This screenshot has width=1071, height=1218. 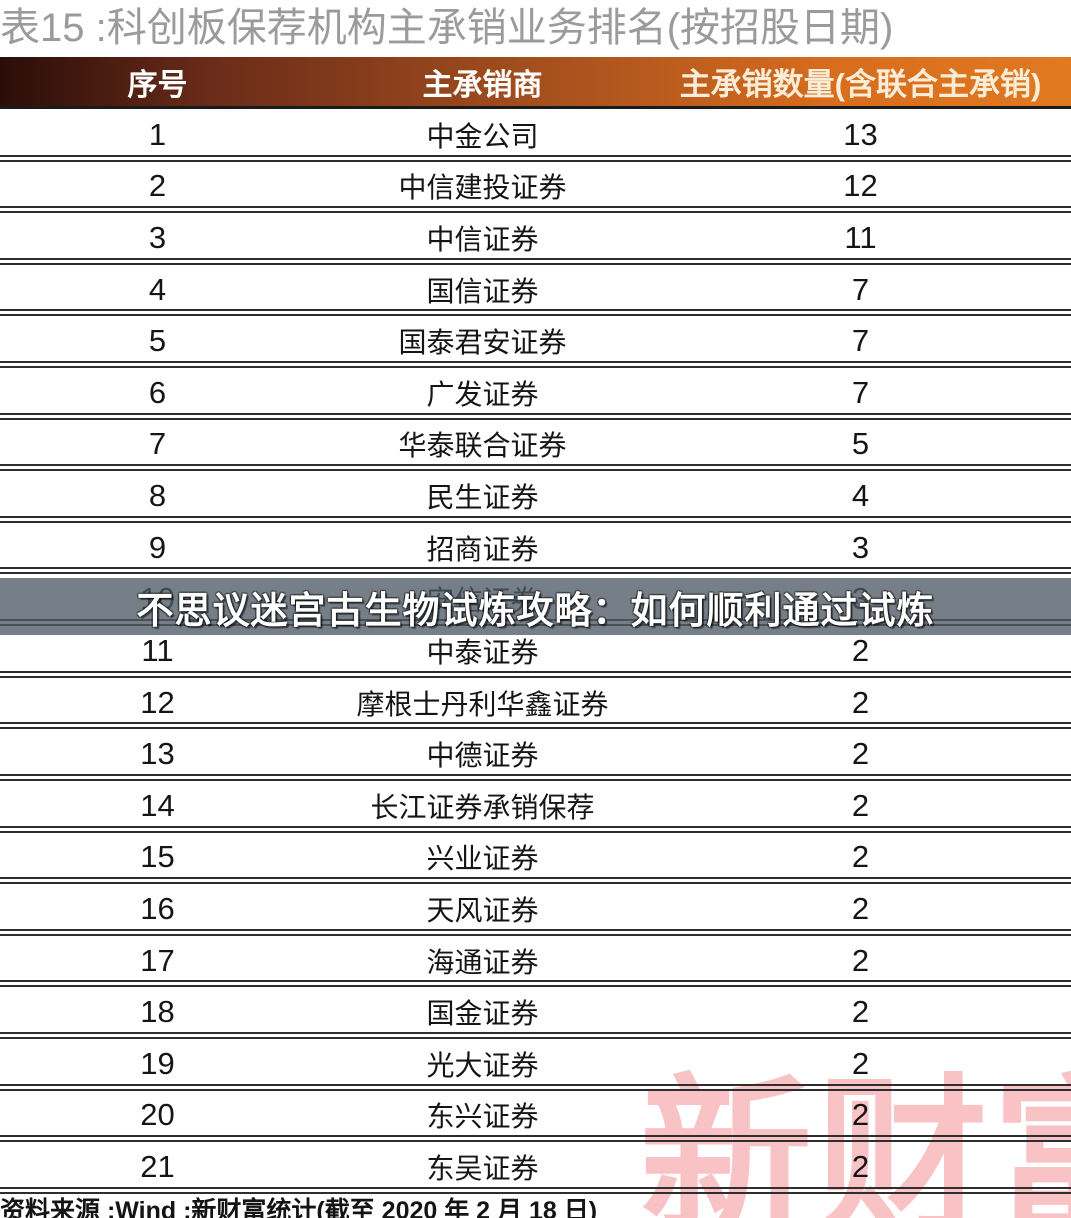 I want to click on table-row: 20 东兴证券 2, so click(x=535, y=1116).